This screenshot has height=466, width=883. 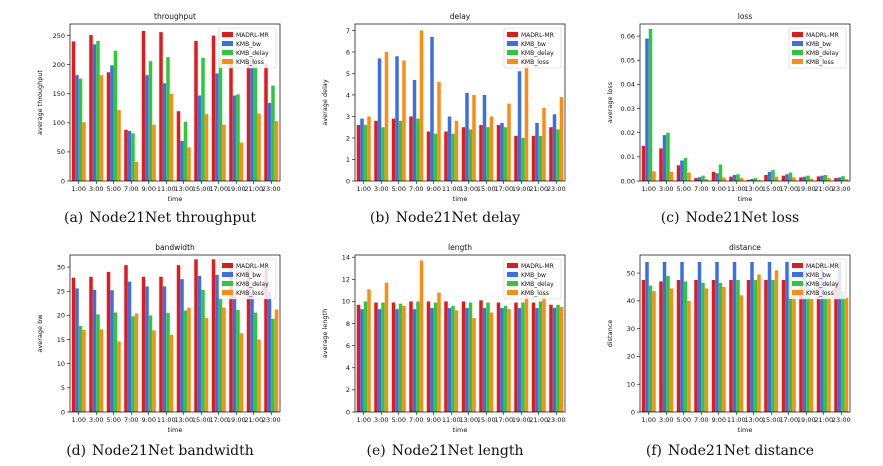 What do you see at coordinates (460, 16) in the screenshot?
I see `chart-title: delay` at bounding box center [460, 16].